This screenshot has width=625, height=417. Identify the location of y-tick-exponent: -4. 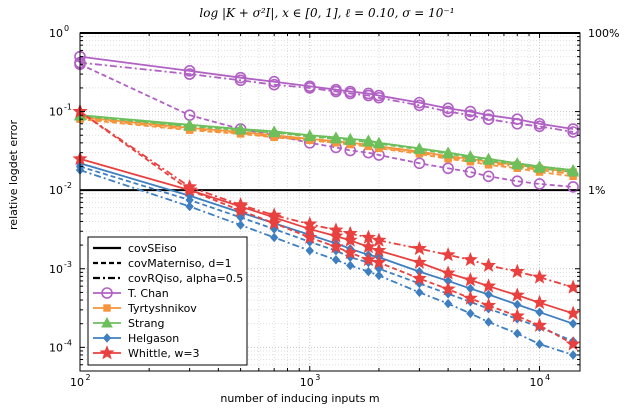
(68, 342).